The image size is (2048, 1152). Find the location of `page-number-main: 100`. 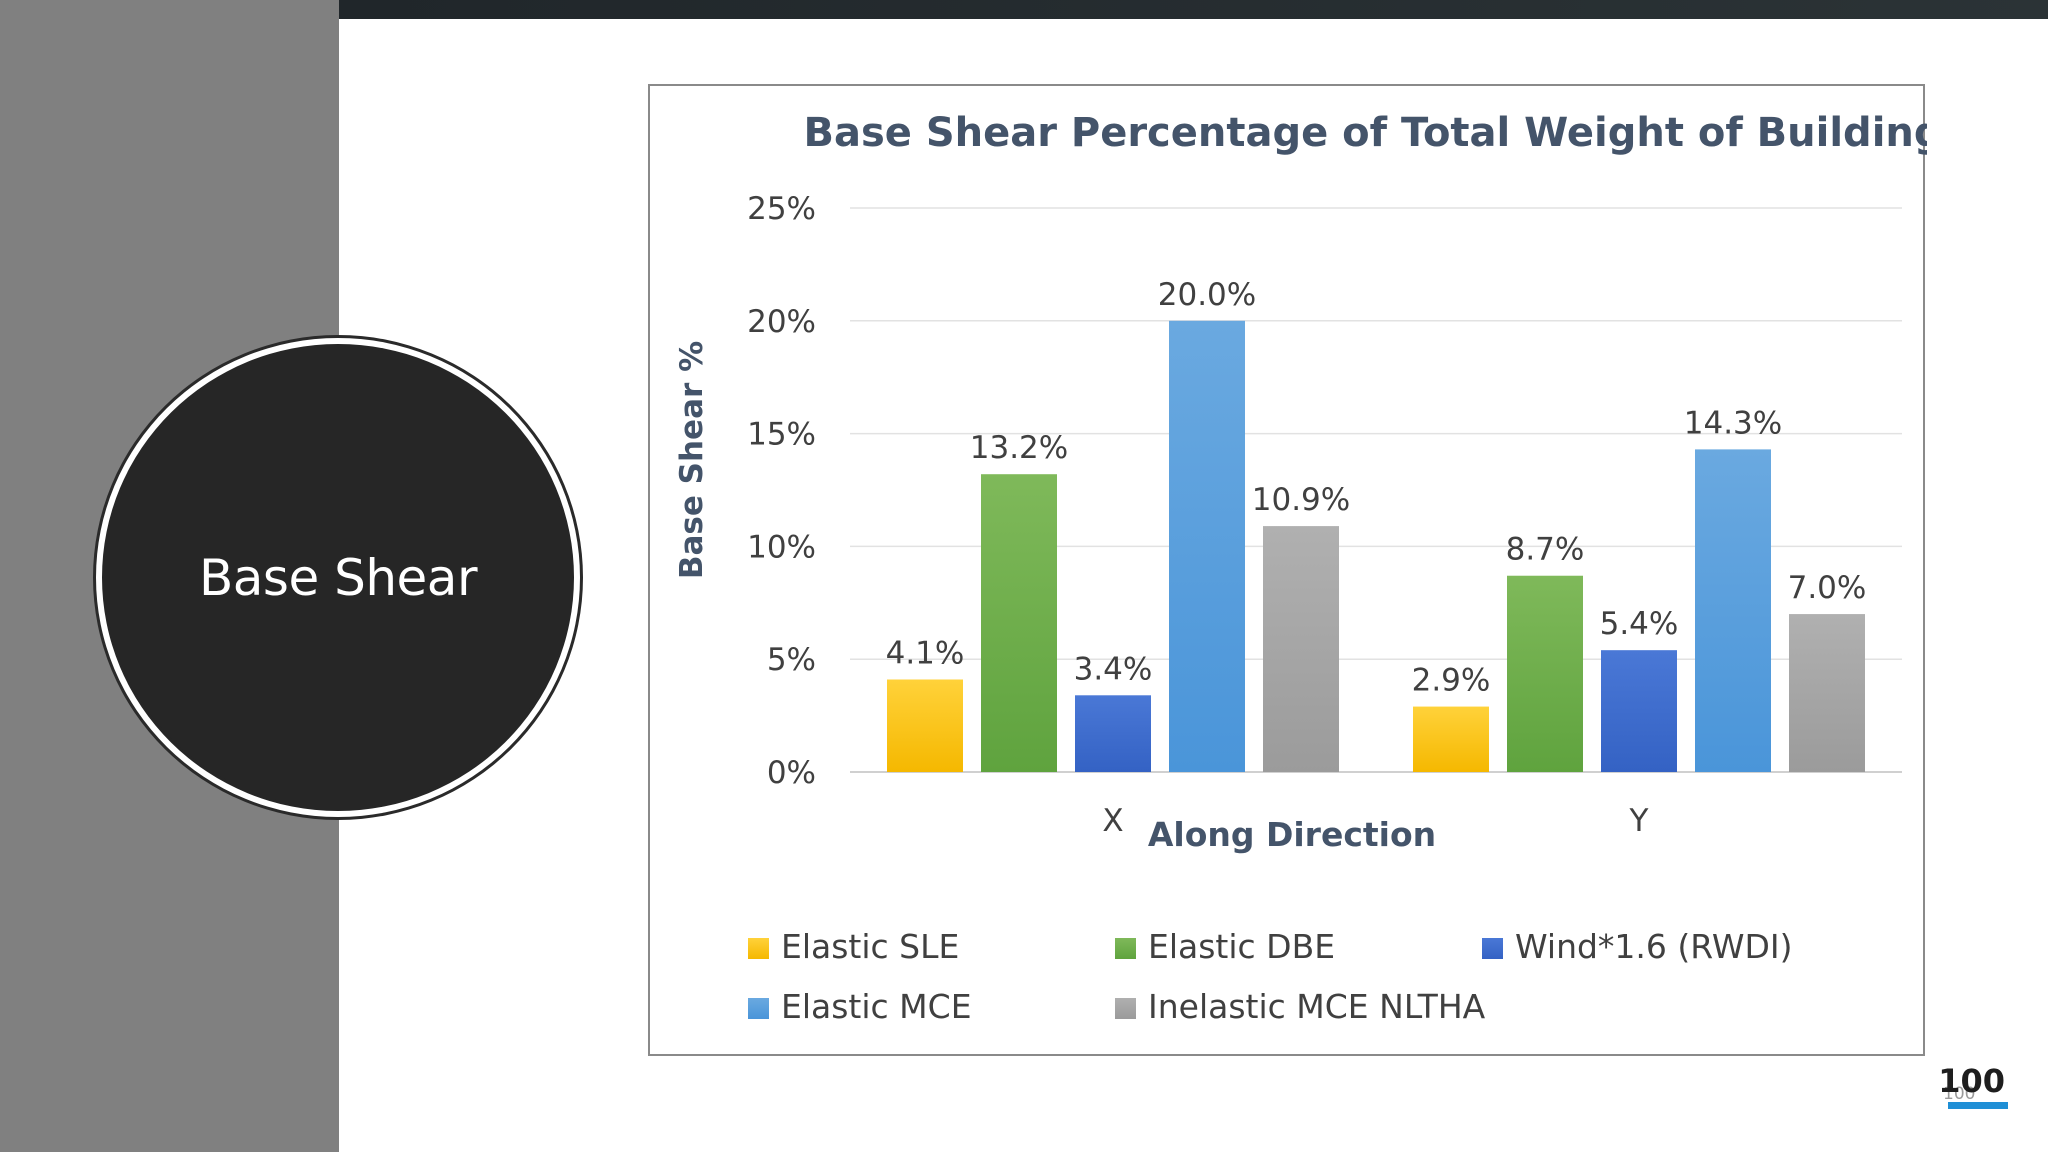

page-number-main: 100 is located at coordinates (1971, 1081).